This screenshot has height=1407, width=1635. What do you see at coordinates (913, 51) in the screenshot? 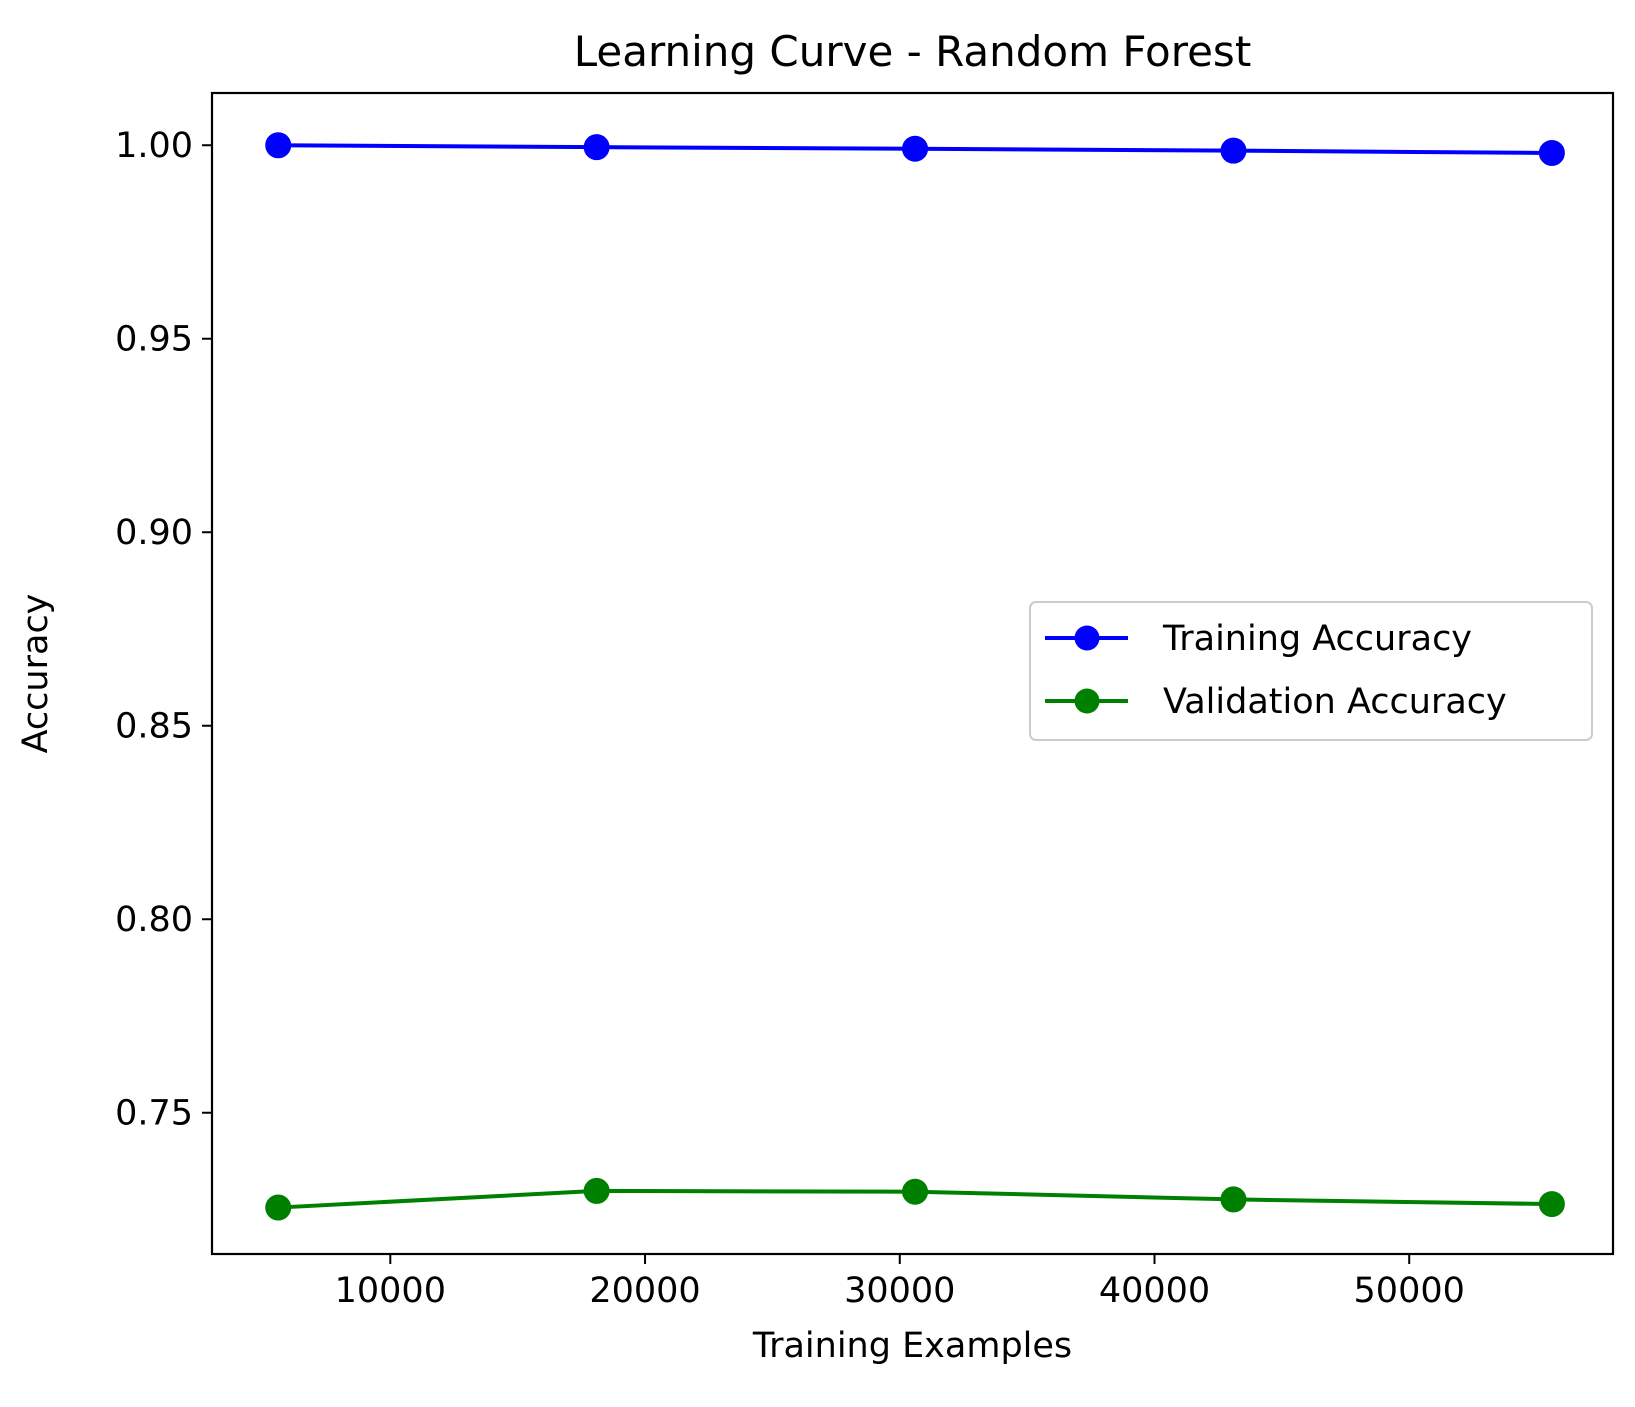
I see `chart-title: Learning Curve - Random Forest` at bounding box center [913, 51].